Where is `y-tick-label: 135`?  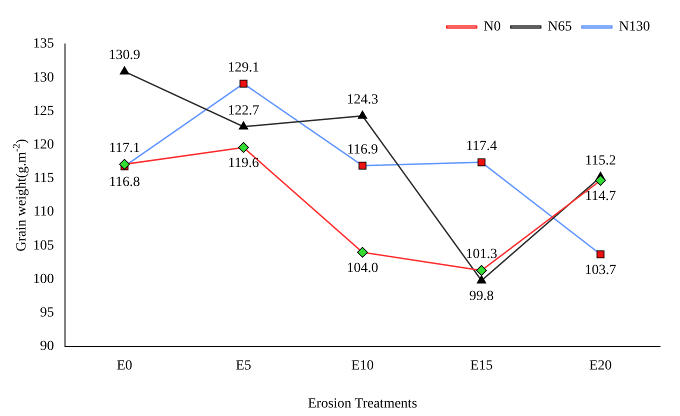 y-tick-label: 135 is located at coordinates (43, 44).